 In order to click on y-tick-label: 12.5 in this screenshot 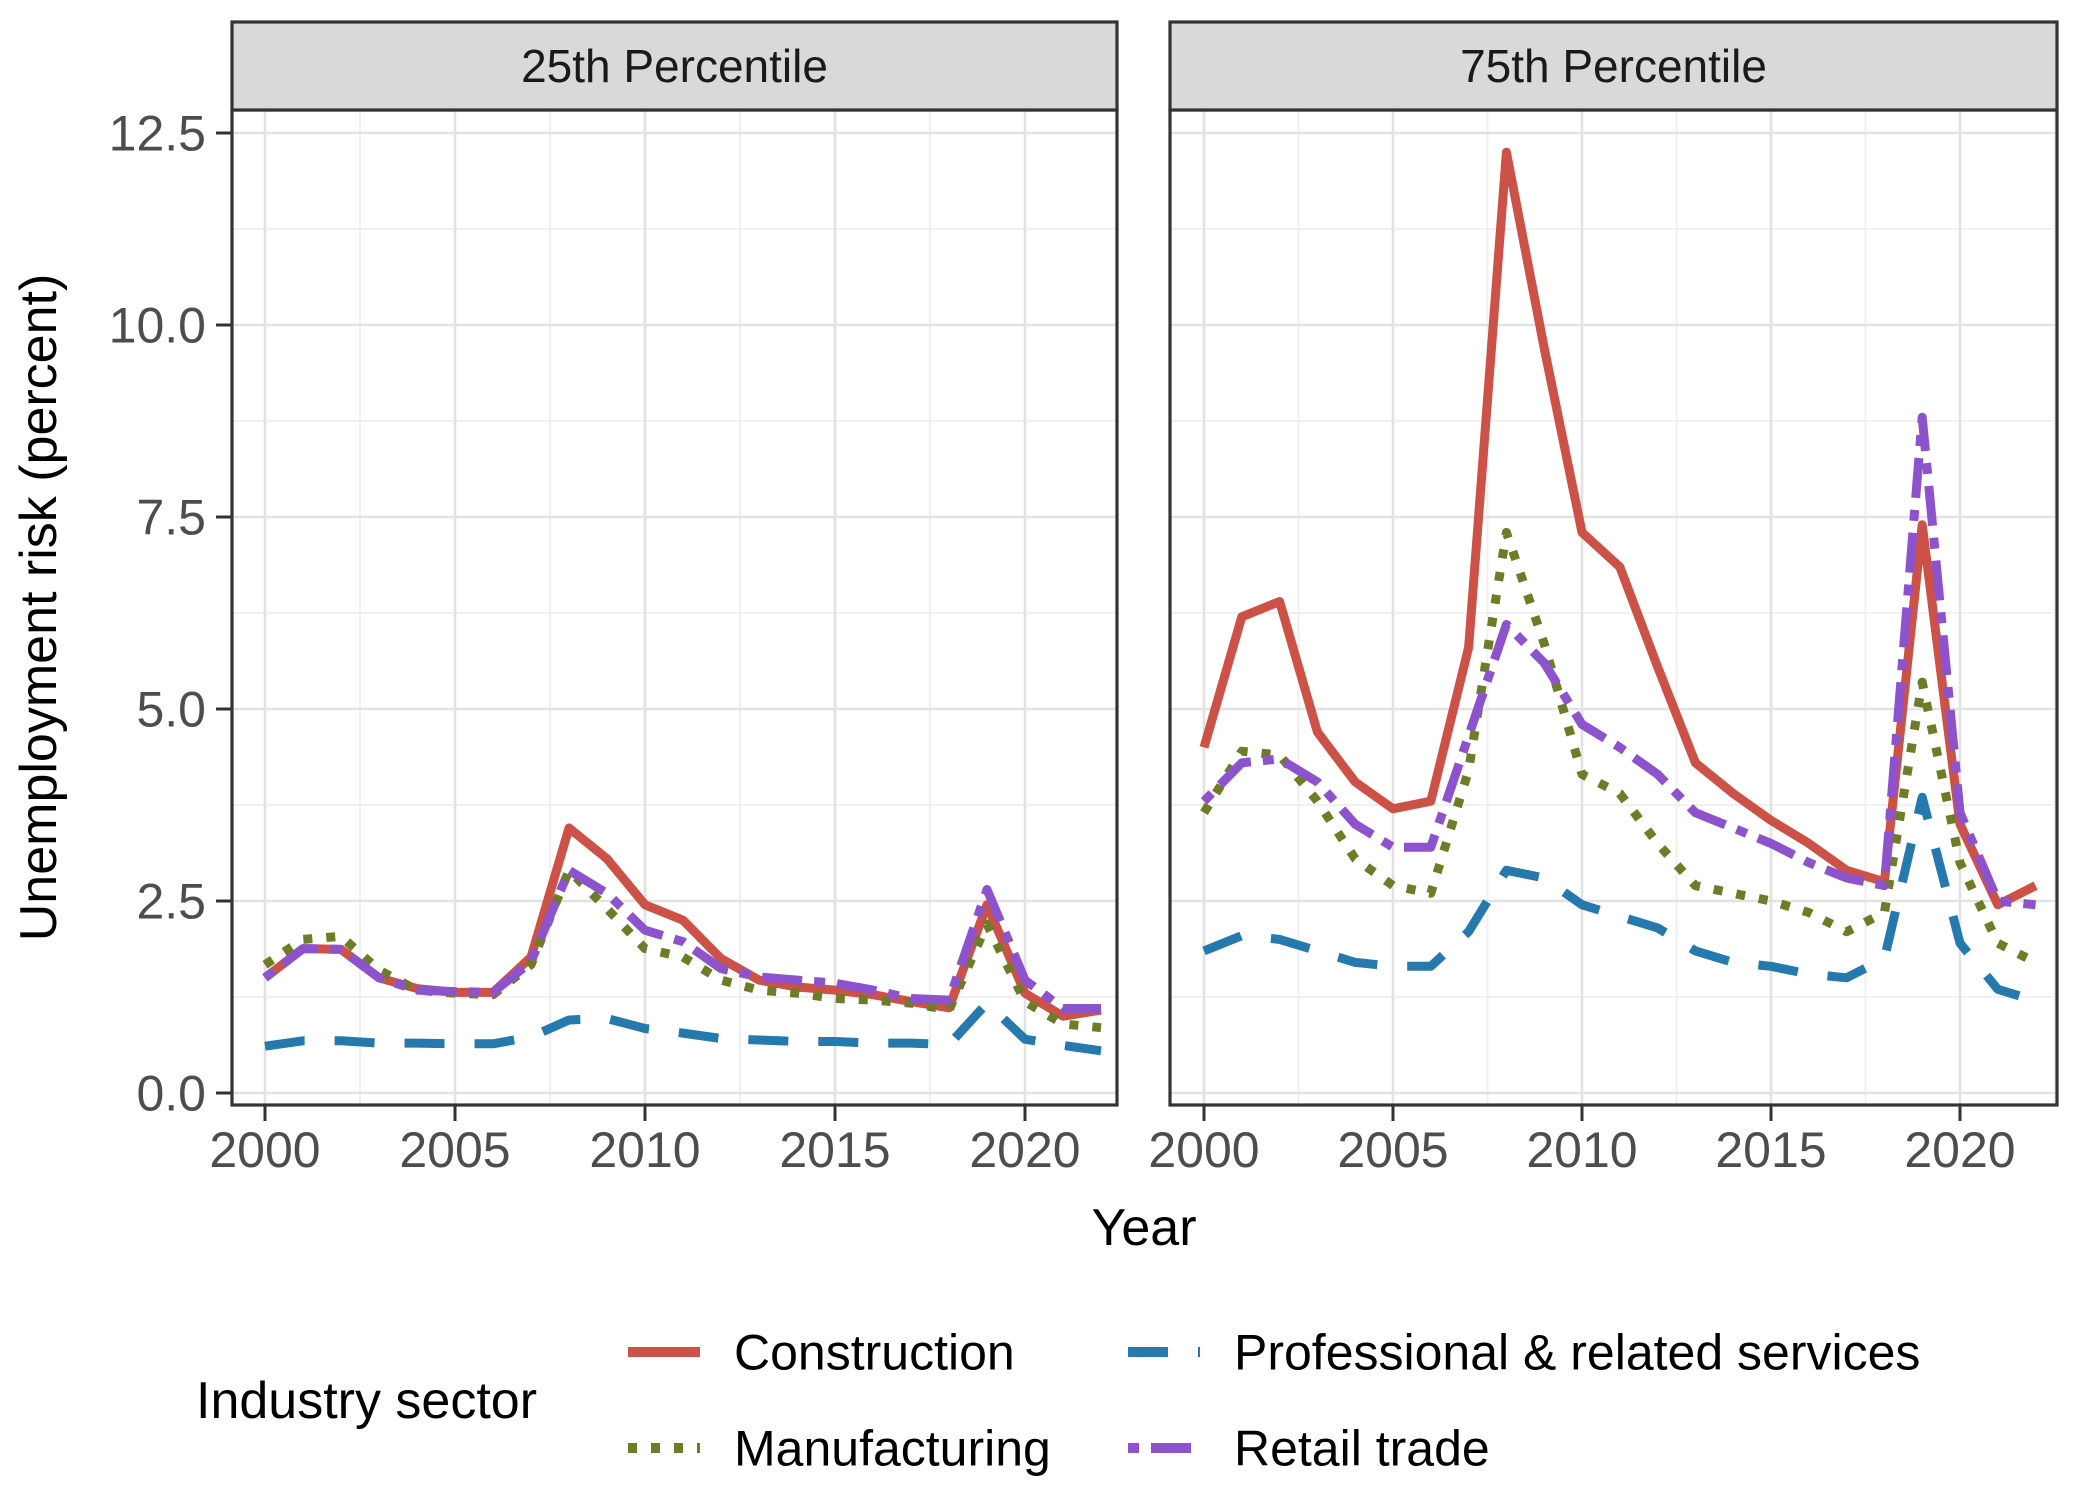, I will do `click(157, 134)`.